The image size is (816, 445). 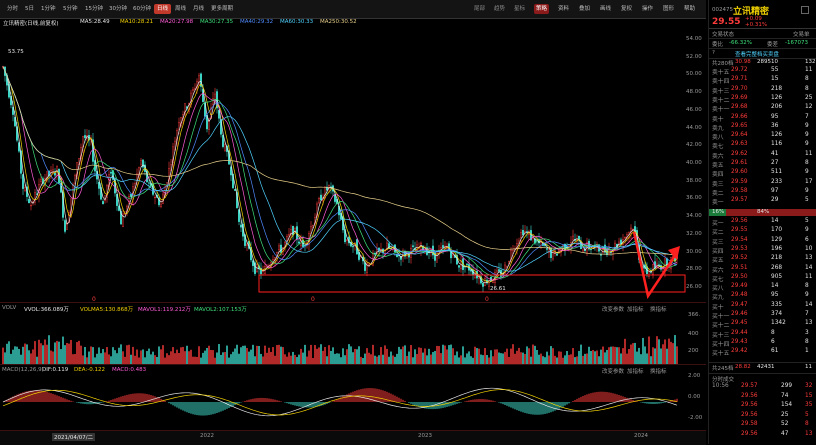 I want to click on sell-p: 29.60, so click(x=739, y=172).